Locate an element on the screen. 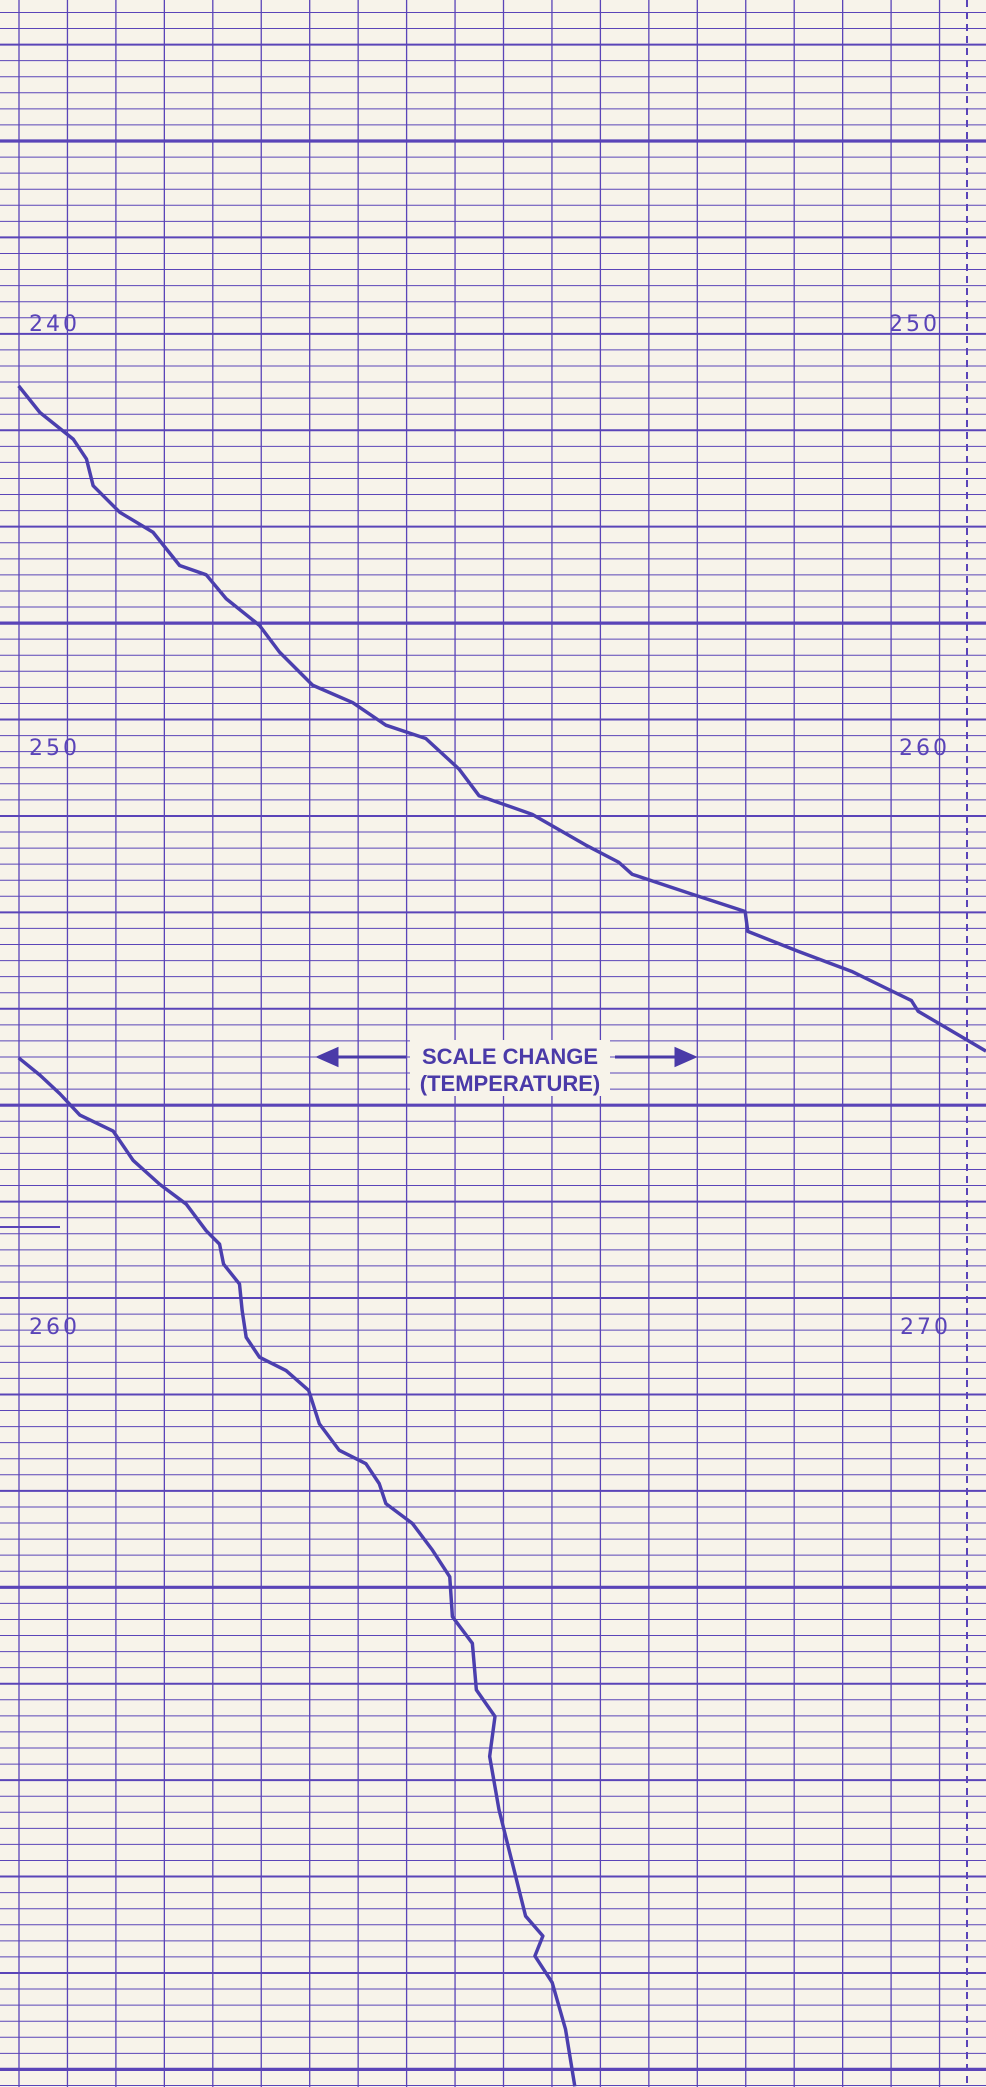  depth-label: 270 is located at coordinates (925, 1327).